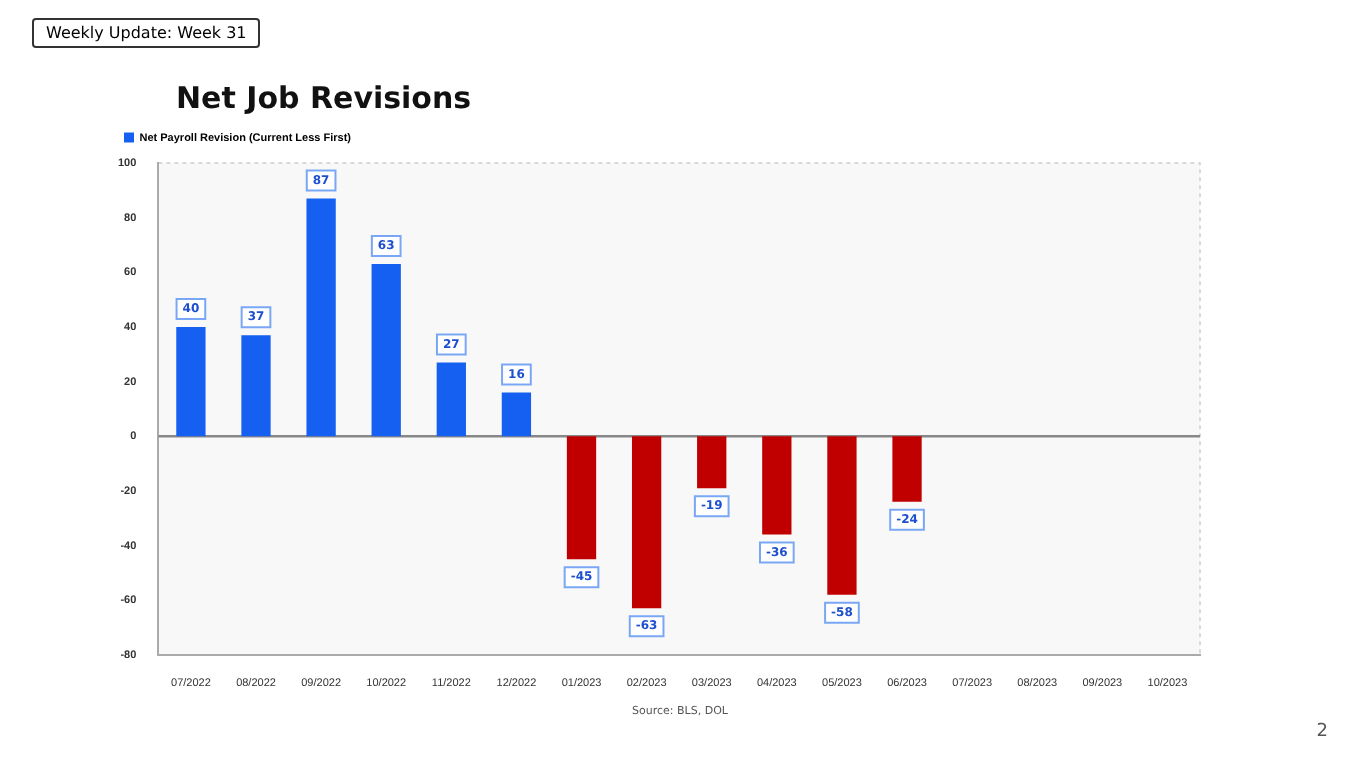 This screenshot has height=764, width=1360. I want to click on chart-title: Net Job Revisions, so click(324, 98).